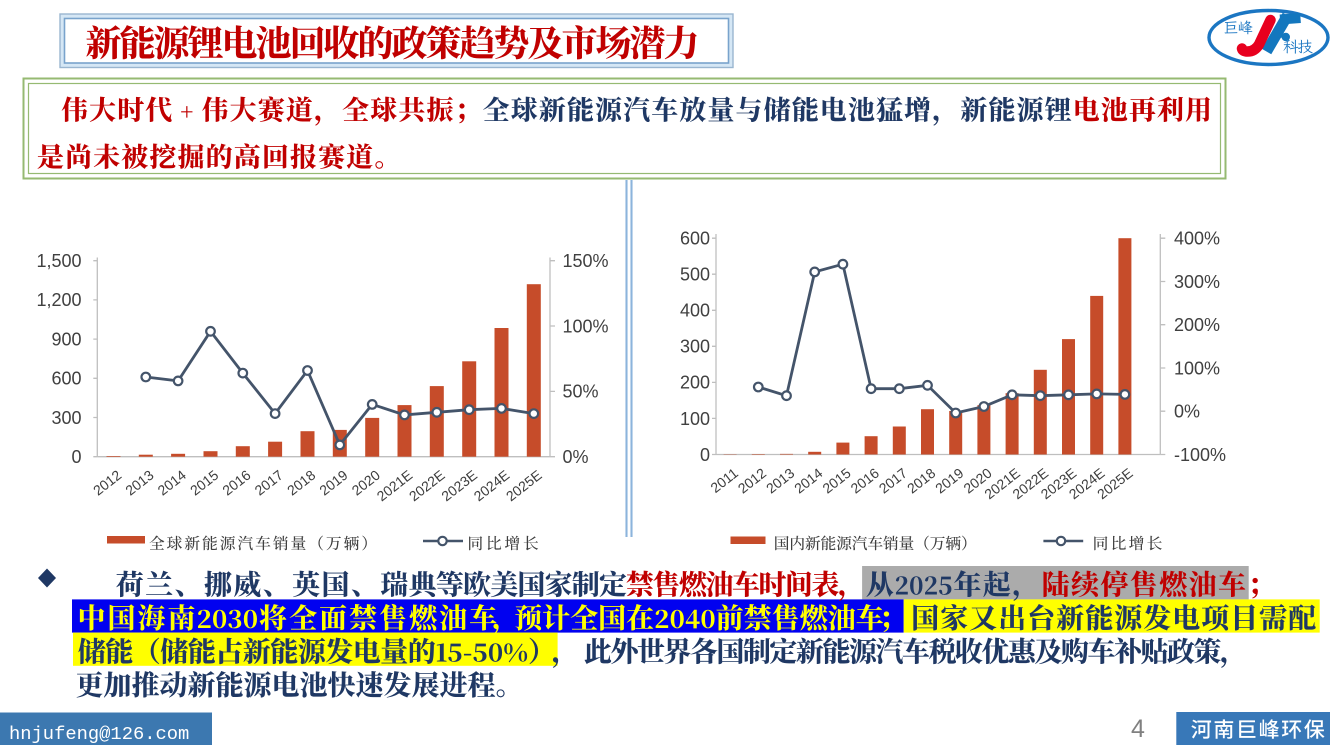 Image resolution: width=1330 pixels, height=750 pixels. Describe the element at coordinates (695, 311) in the screenshot. I see `svg-text: 400` at that location.